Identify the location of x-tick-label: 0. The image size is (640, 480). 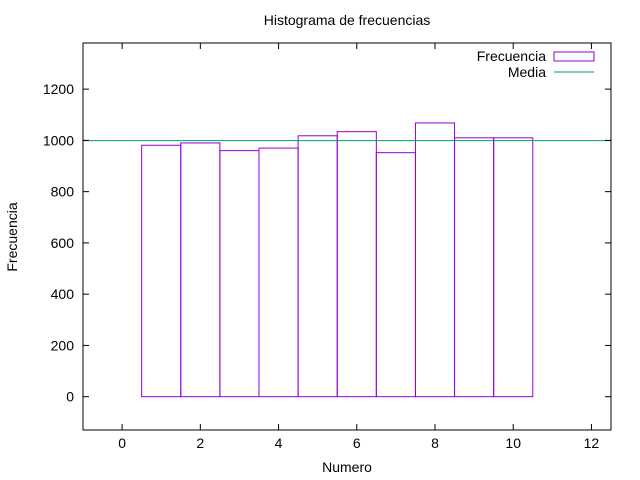
(122, 443).